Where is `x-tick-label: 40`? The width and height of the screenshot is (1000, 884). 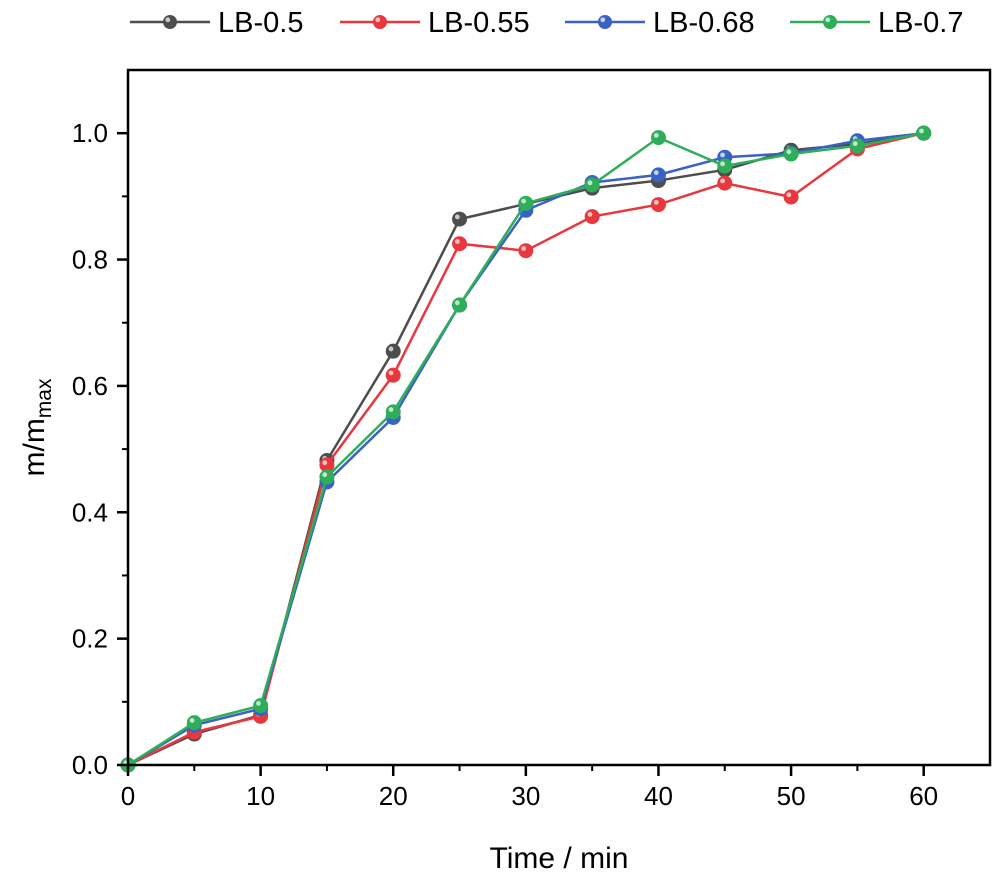
x-tick-label: 40 is located at coordinates (658, 796).